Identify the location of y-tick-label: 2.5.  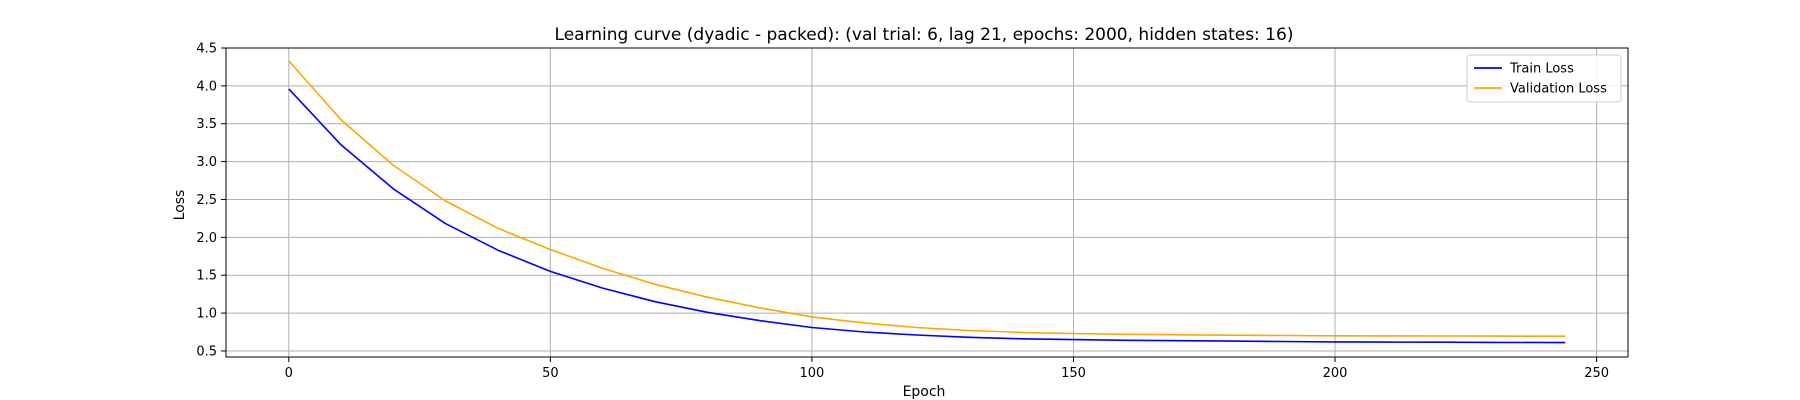
(206, 200).